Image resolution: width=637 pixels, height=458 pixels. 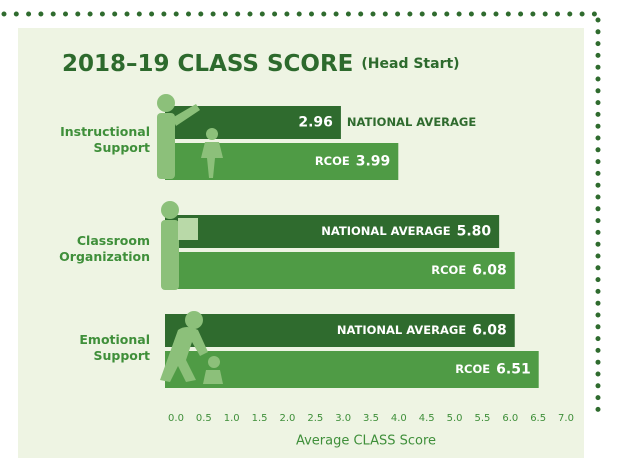 What do you see at coordinates (260, 418) in the screenshot?
I see `x-tick-label: 1.5` at bounding box center [260, 418].